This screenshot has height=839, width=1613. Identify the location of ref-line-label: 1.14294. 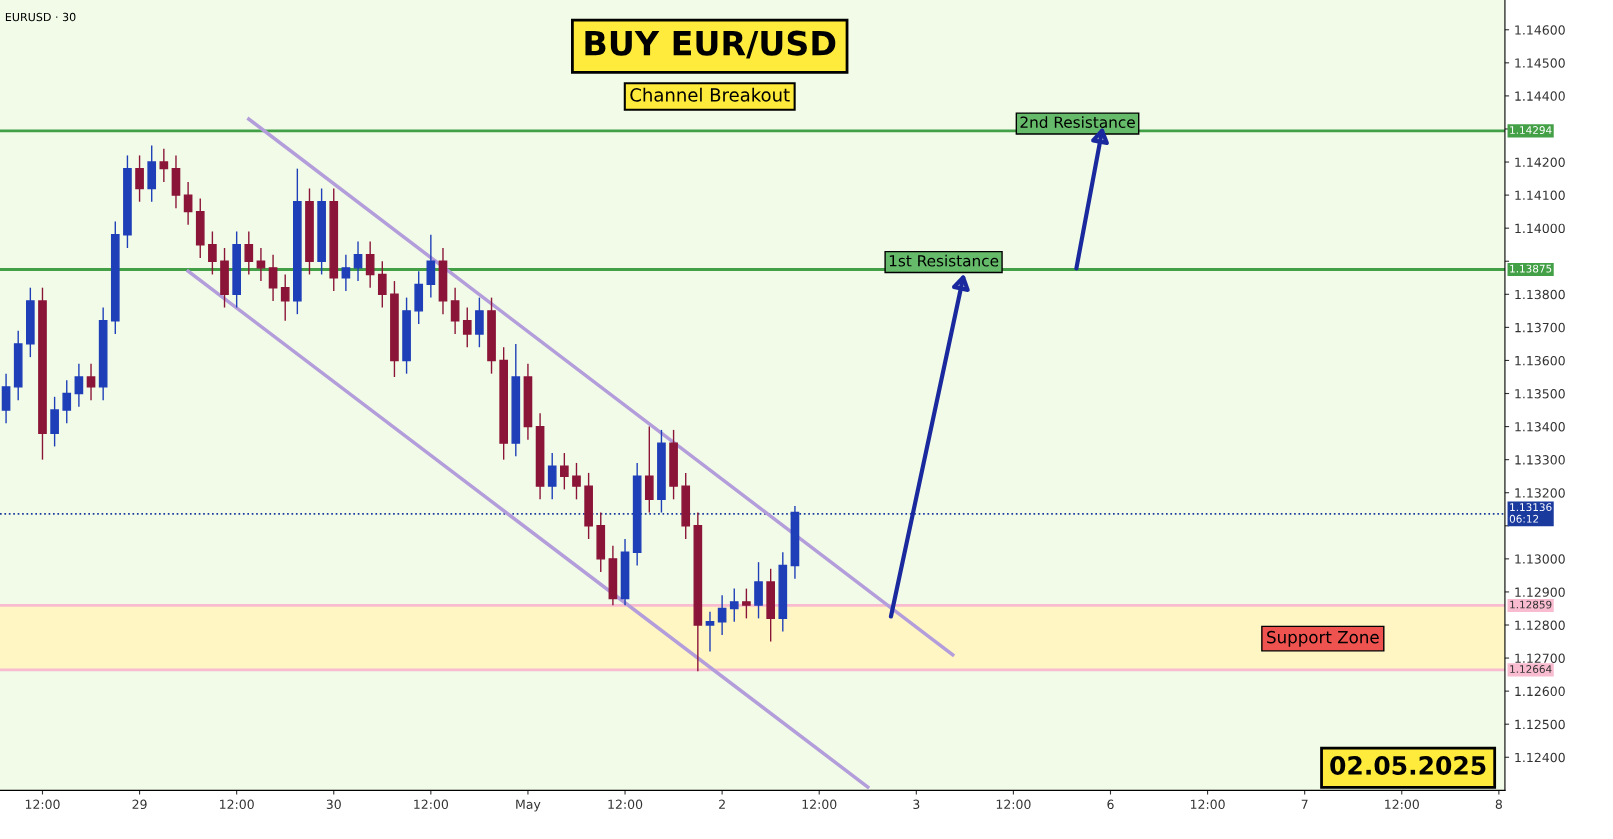
(1531, 130).